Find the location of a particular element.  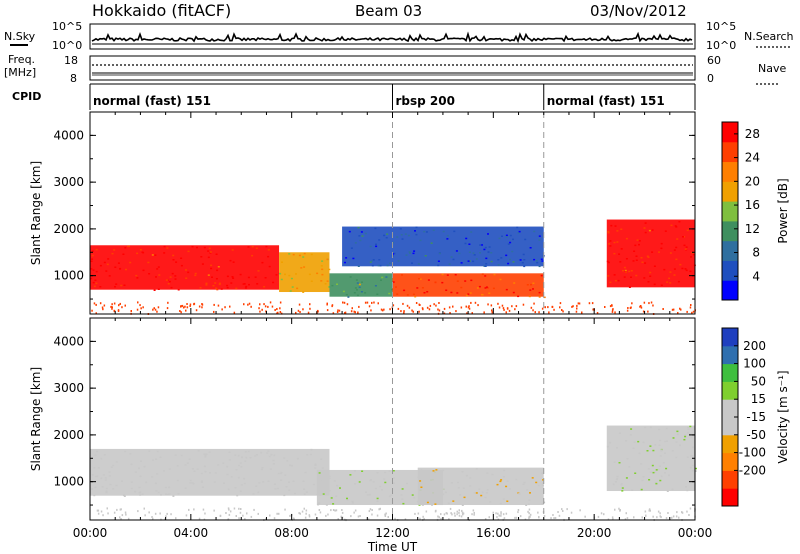

colorbar-tick-label: 100 is located at coordinates (754, 364).